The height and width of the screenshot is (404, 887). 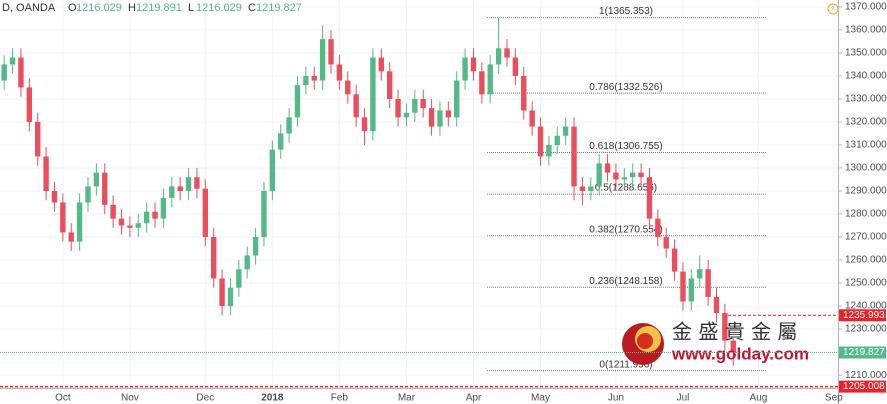 I want to click on fib-label: 0(1211.956), so click(x=625, y=364).